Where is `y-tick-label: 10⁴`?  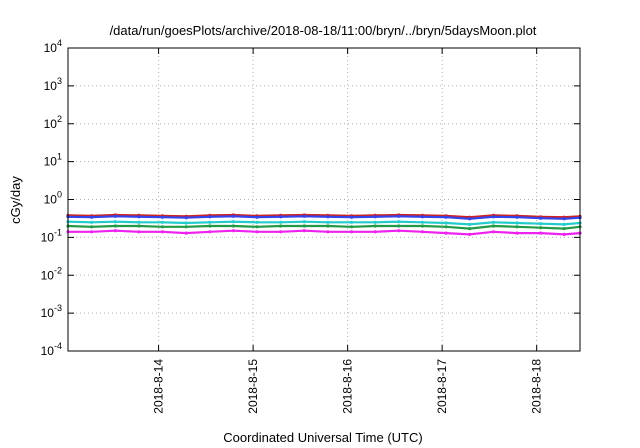 y-tick-label: 10⁴ is located at coordinates (53, 46).